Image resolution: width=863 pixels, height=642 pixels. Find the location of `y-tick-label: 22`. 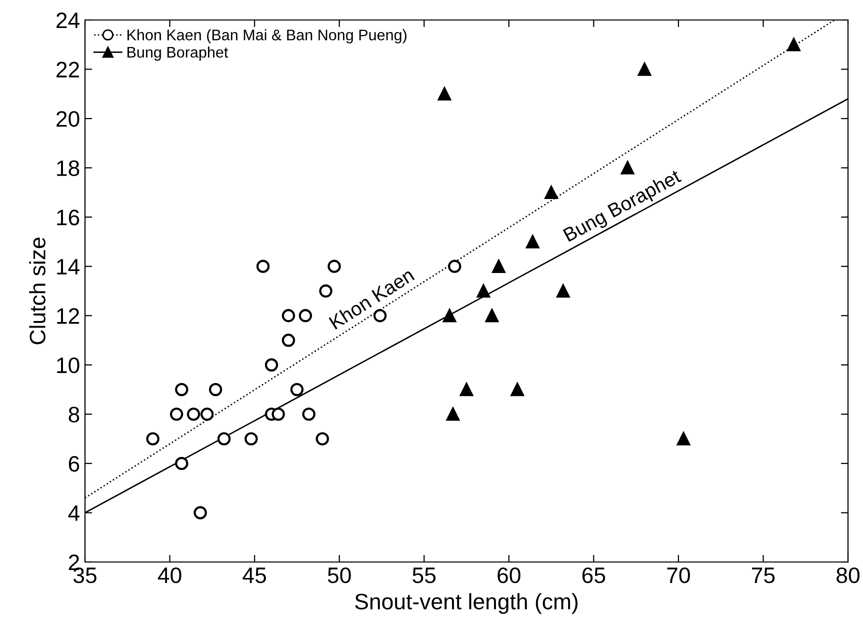

y-tick-label: 22 is located at coordinates (68, 70).